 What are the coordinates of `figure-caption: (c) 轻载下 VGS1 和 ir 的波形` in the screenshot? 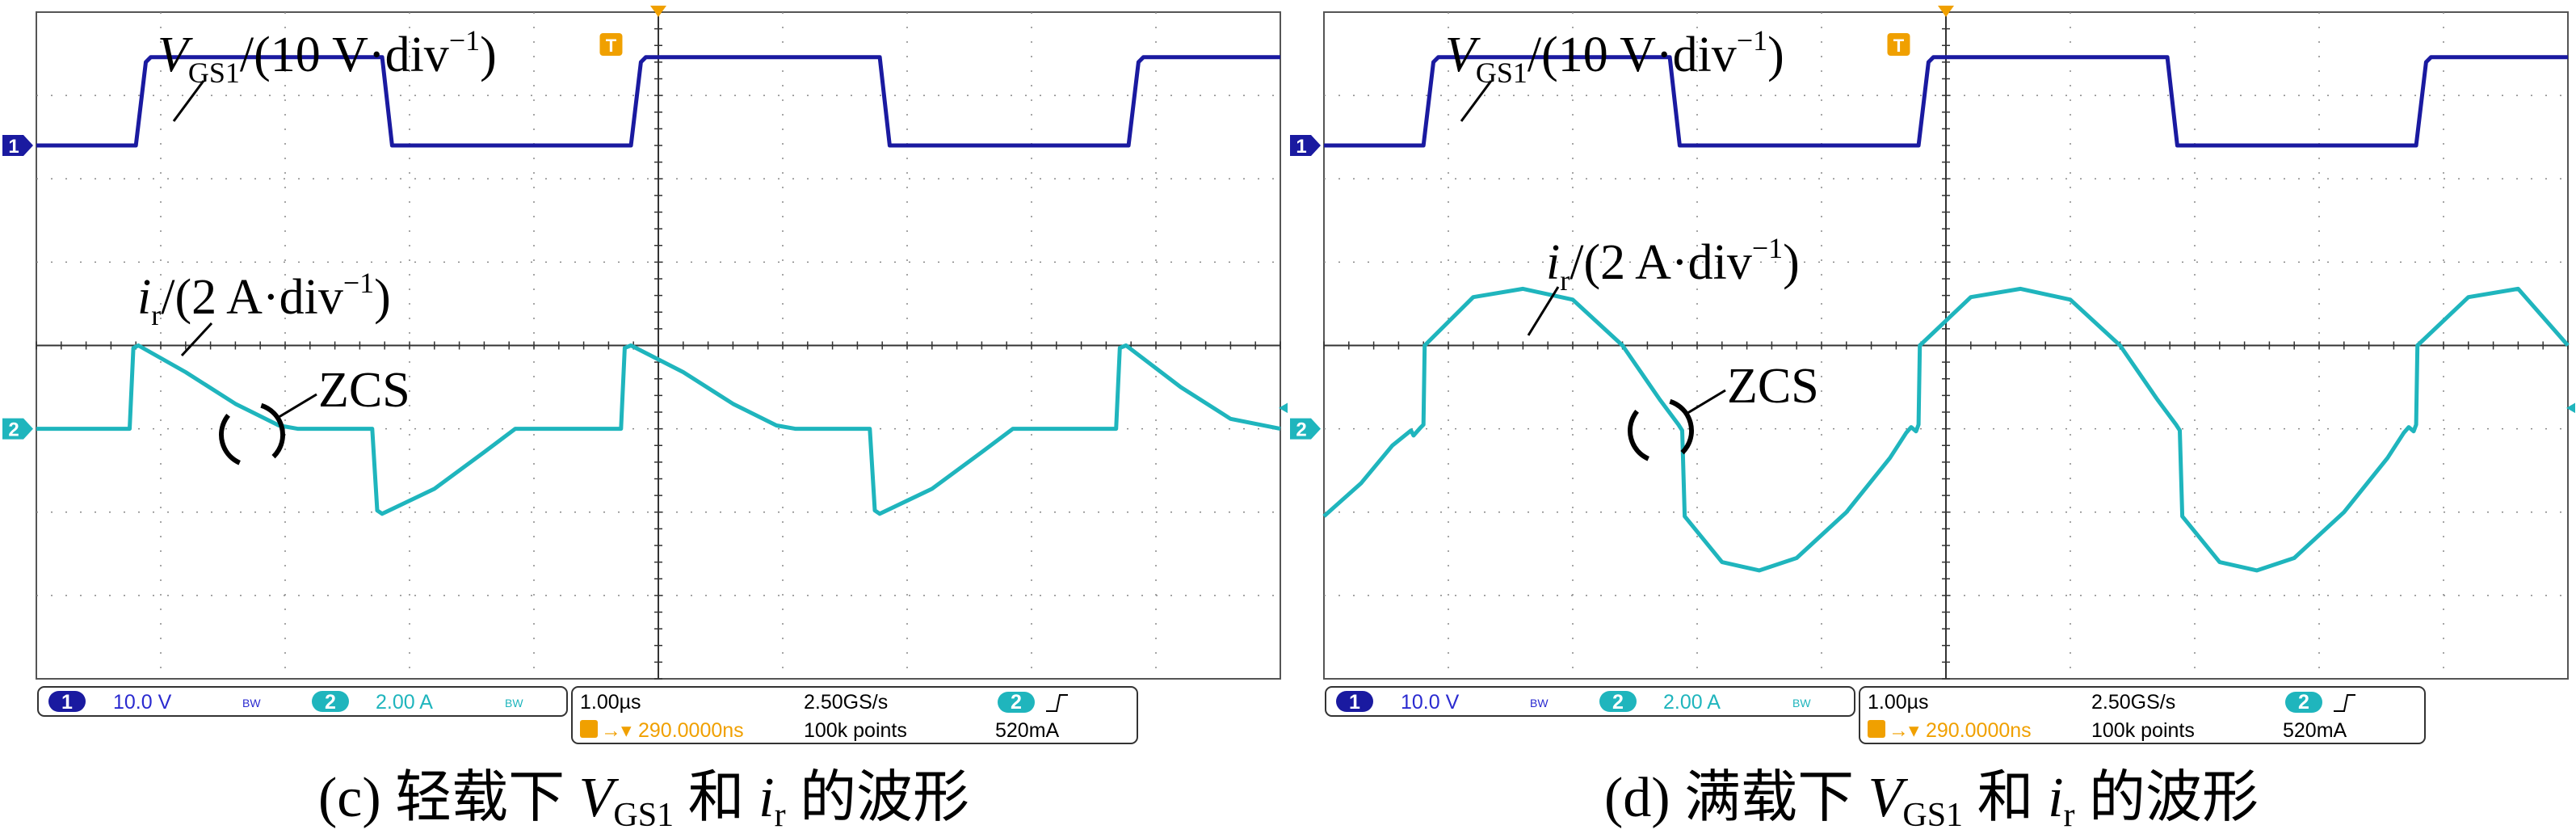 It's located at (644, 801).